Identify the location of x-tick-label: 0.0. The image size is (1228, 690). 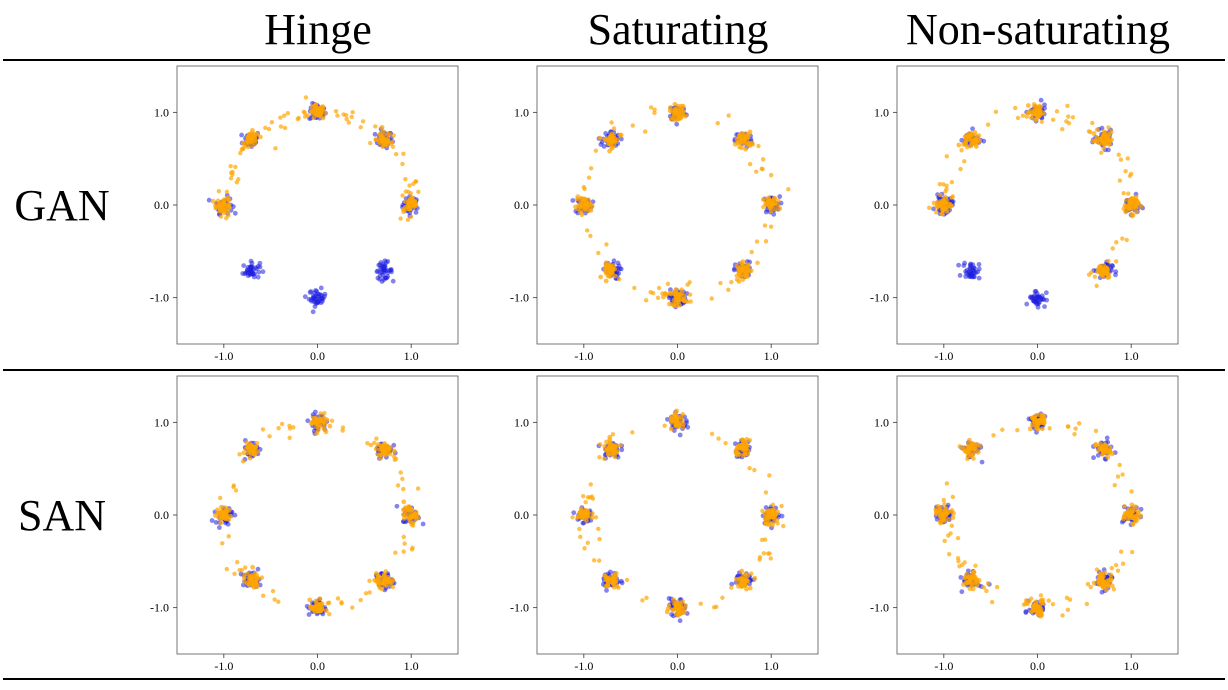
(1037, 666).